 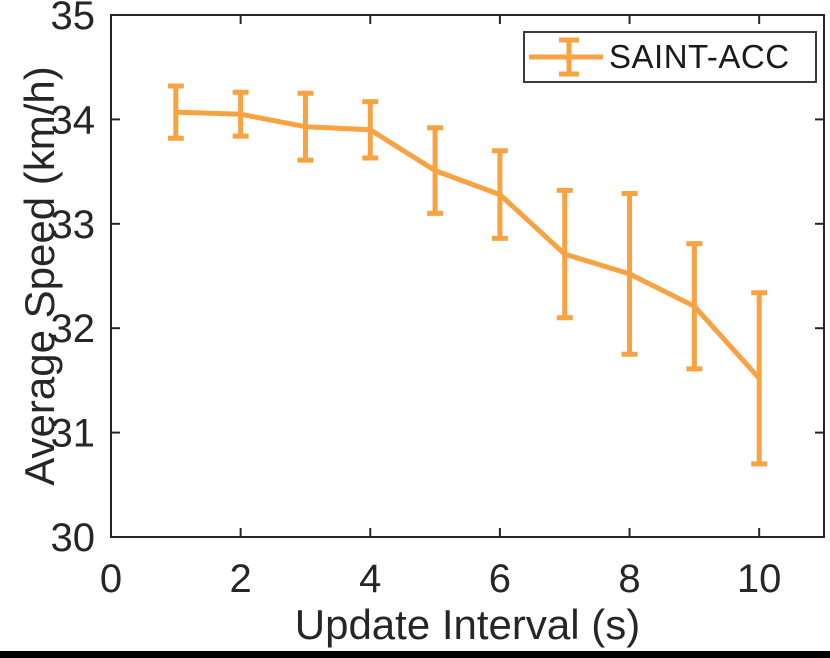 I want to click on x-tick-label: 8, so click(x=629, y=579).